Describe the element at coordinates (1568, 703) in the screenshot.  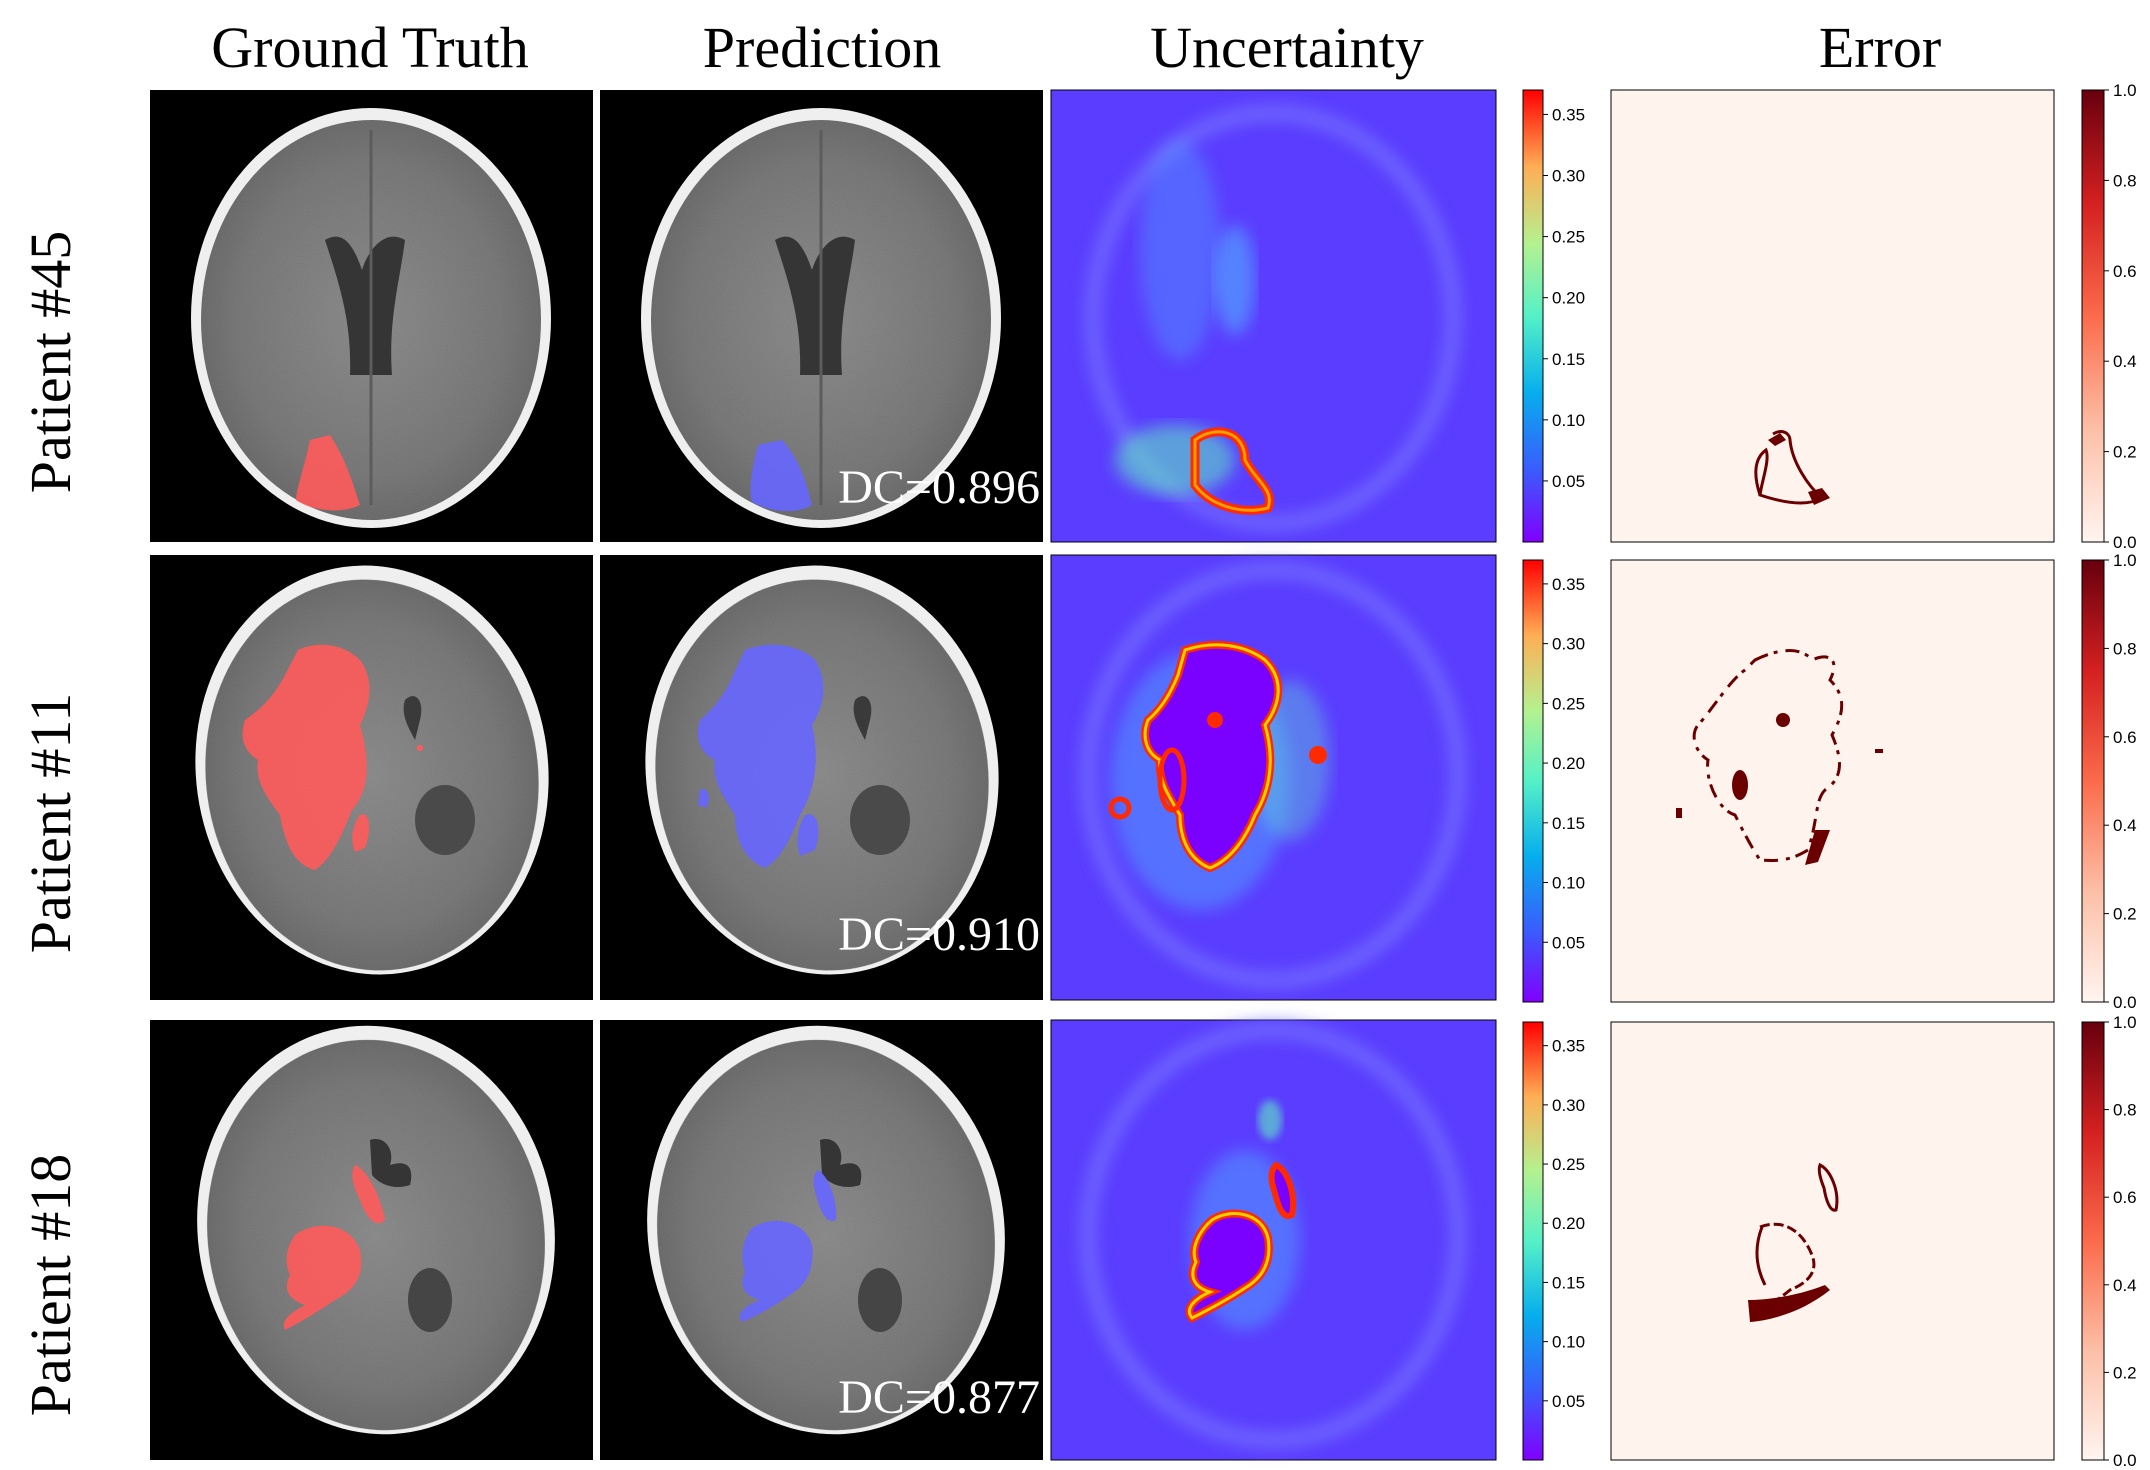
I see `uncertainty-colorbar-tick-label-2-4: 0.25` at that location.